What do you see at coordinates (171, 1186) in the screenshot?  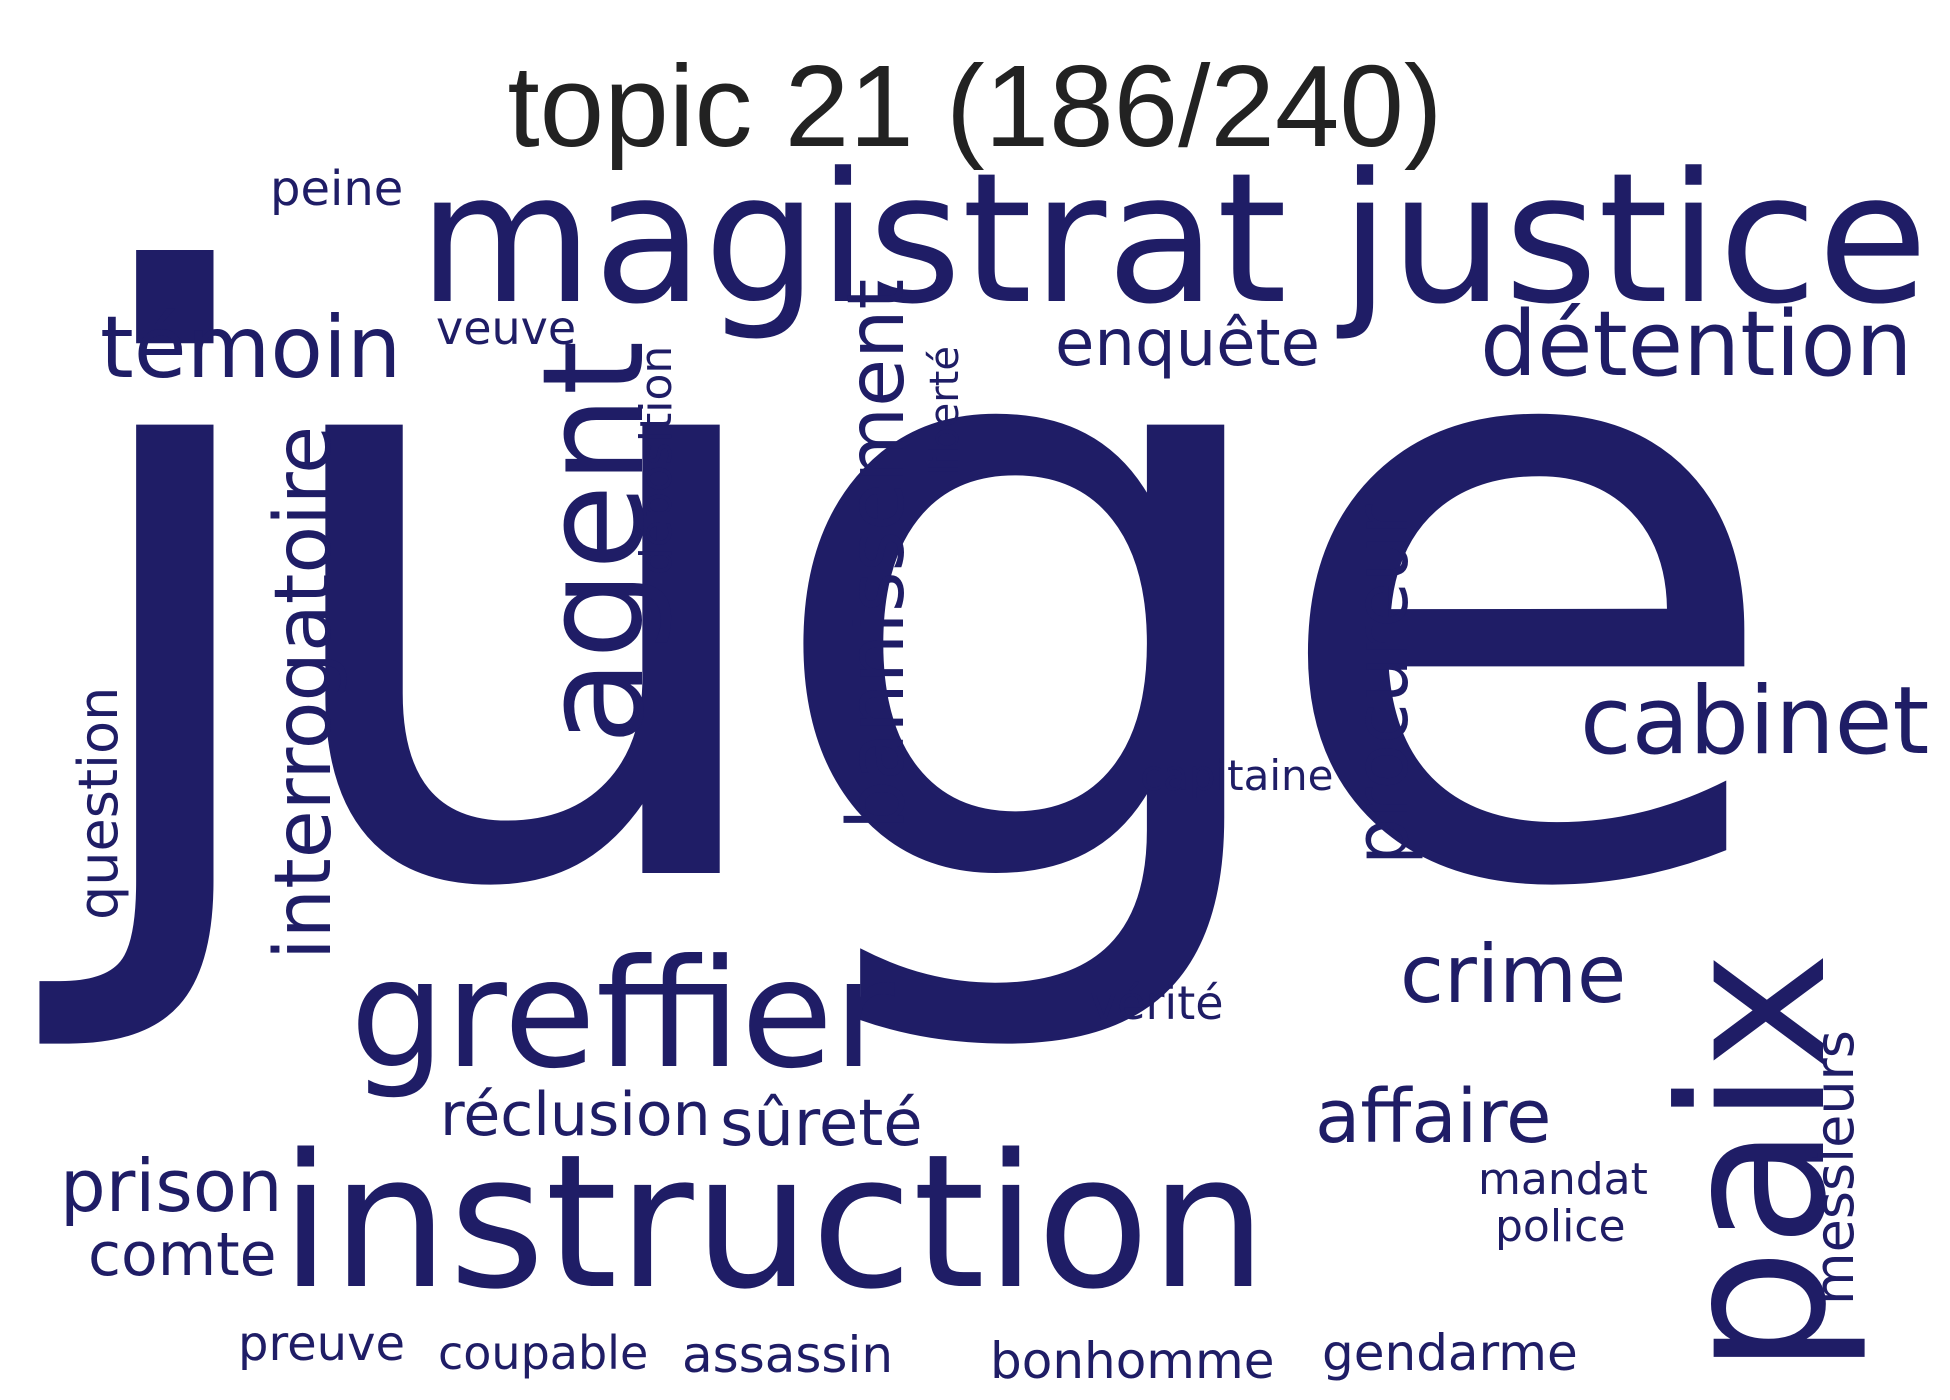 I see `word-prison: prison` at bounding box center [171, 1186].